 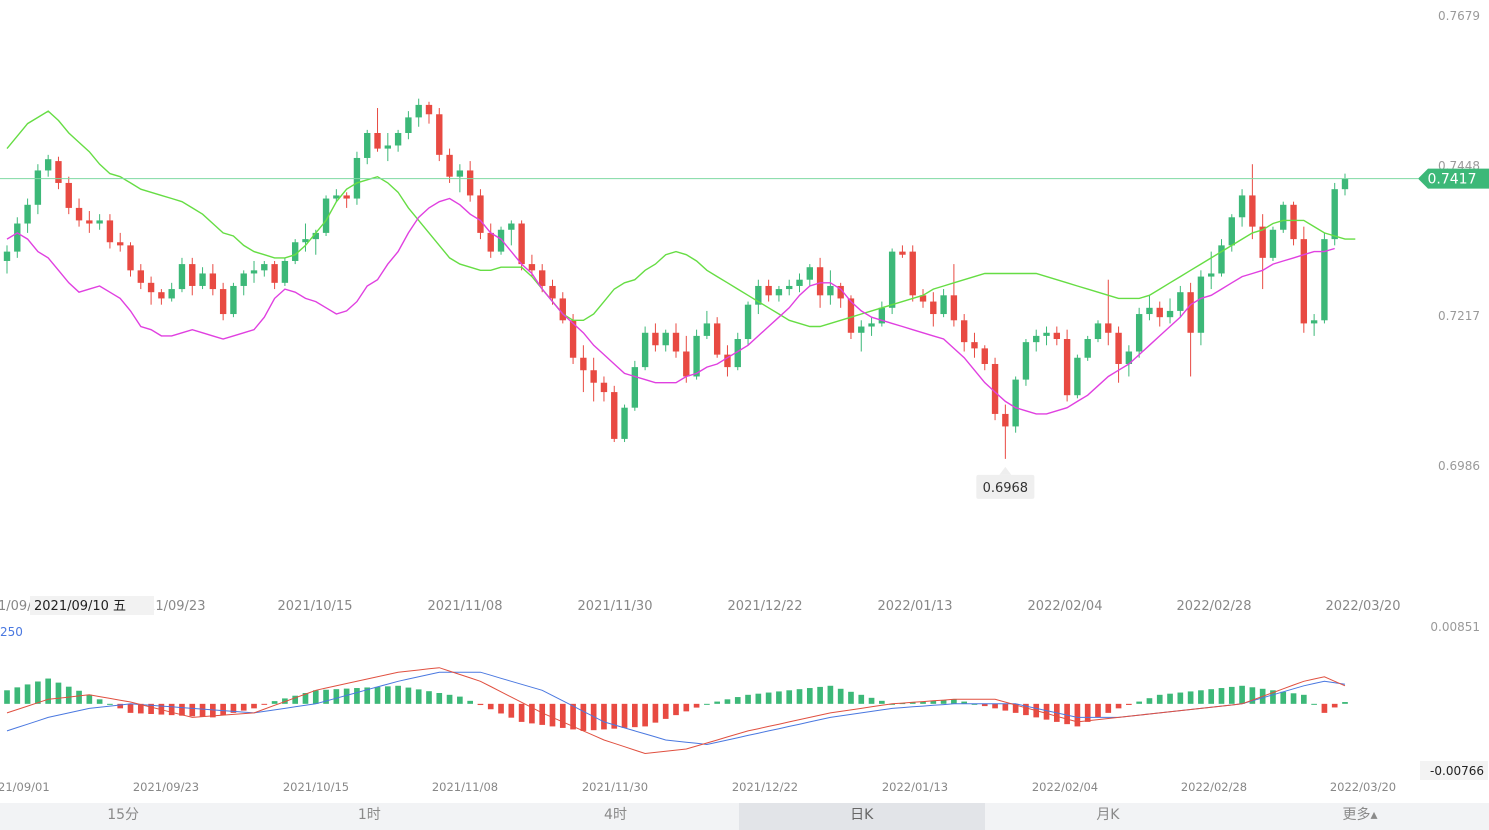 What do you see at coordinates (1214, 606) in the screenshot?
I see `date-label: 2022/02/28` at bounding box center [1214, 606].